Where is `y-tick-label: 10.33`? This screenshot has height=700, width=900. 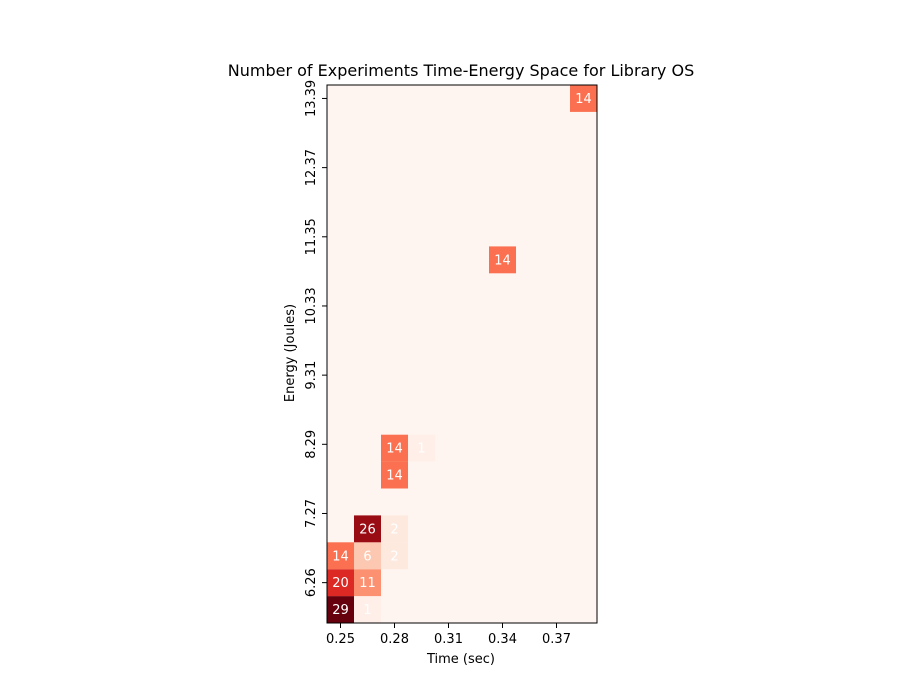
y-tick-label: 10.33 is located at coordinates (311, 305).